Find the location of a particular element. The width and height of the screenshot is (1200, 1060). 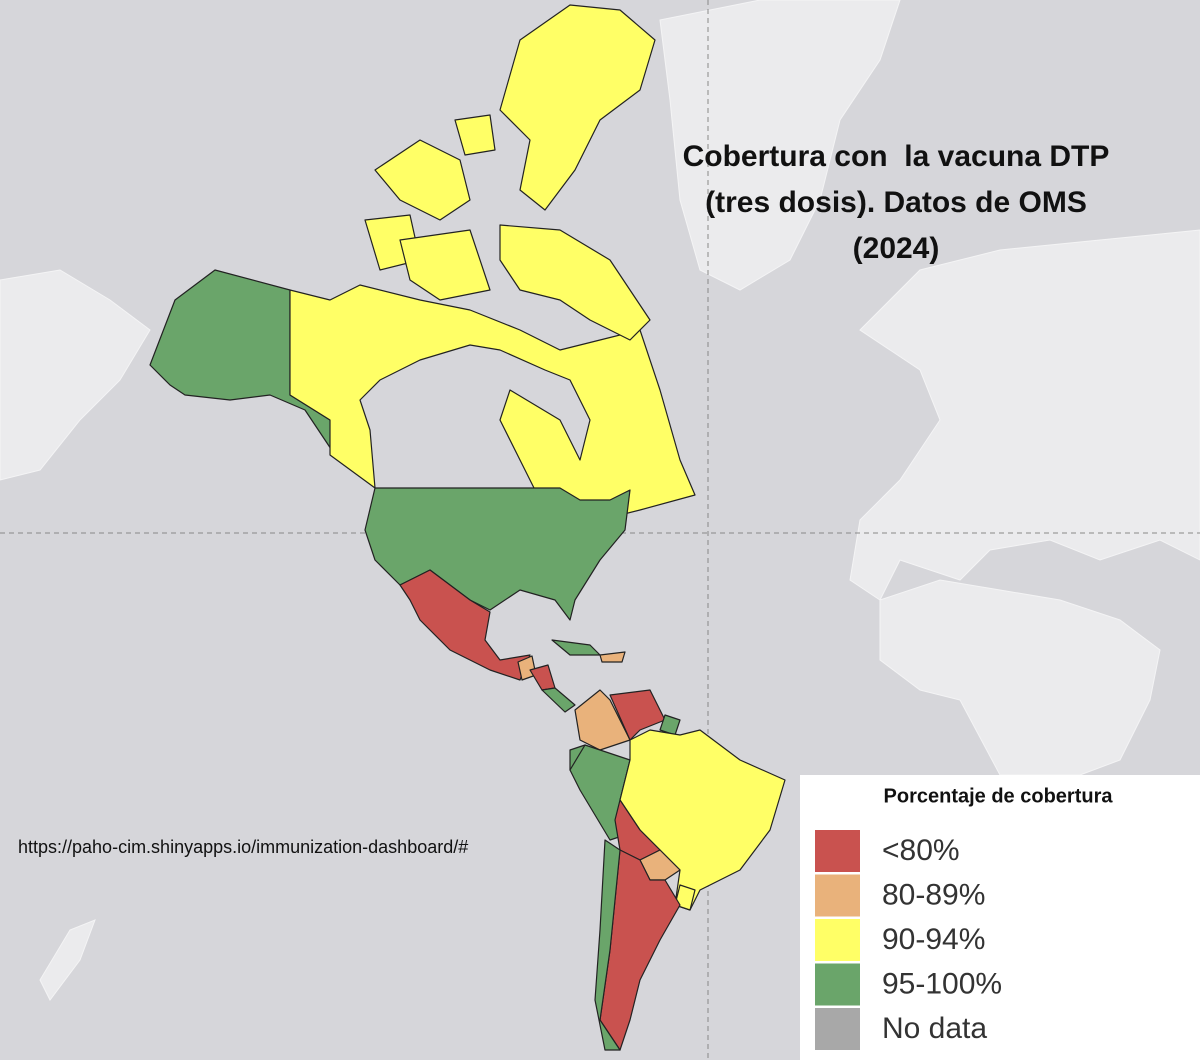

title-line: (2024) is located at coordinates (896, 248).